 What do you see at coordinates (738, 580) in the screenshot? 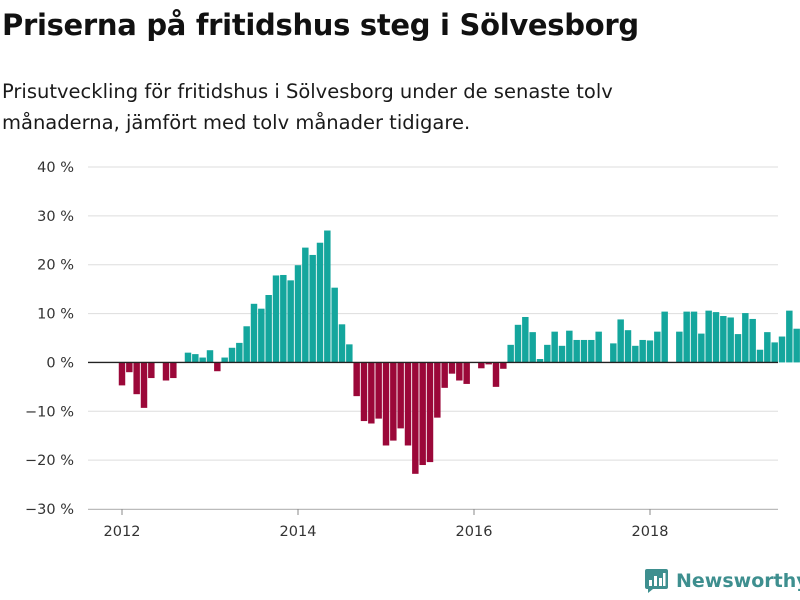
I see `newsworthy-logo-text: Newsworthy` at bounding box center [738, 580].